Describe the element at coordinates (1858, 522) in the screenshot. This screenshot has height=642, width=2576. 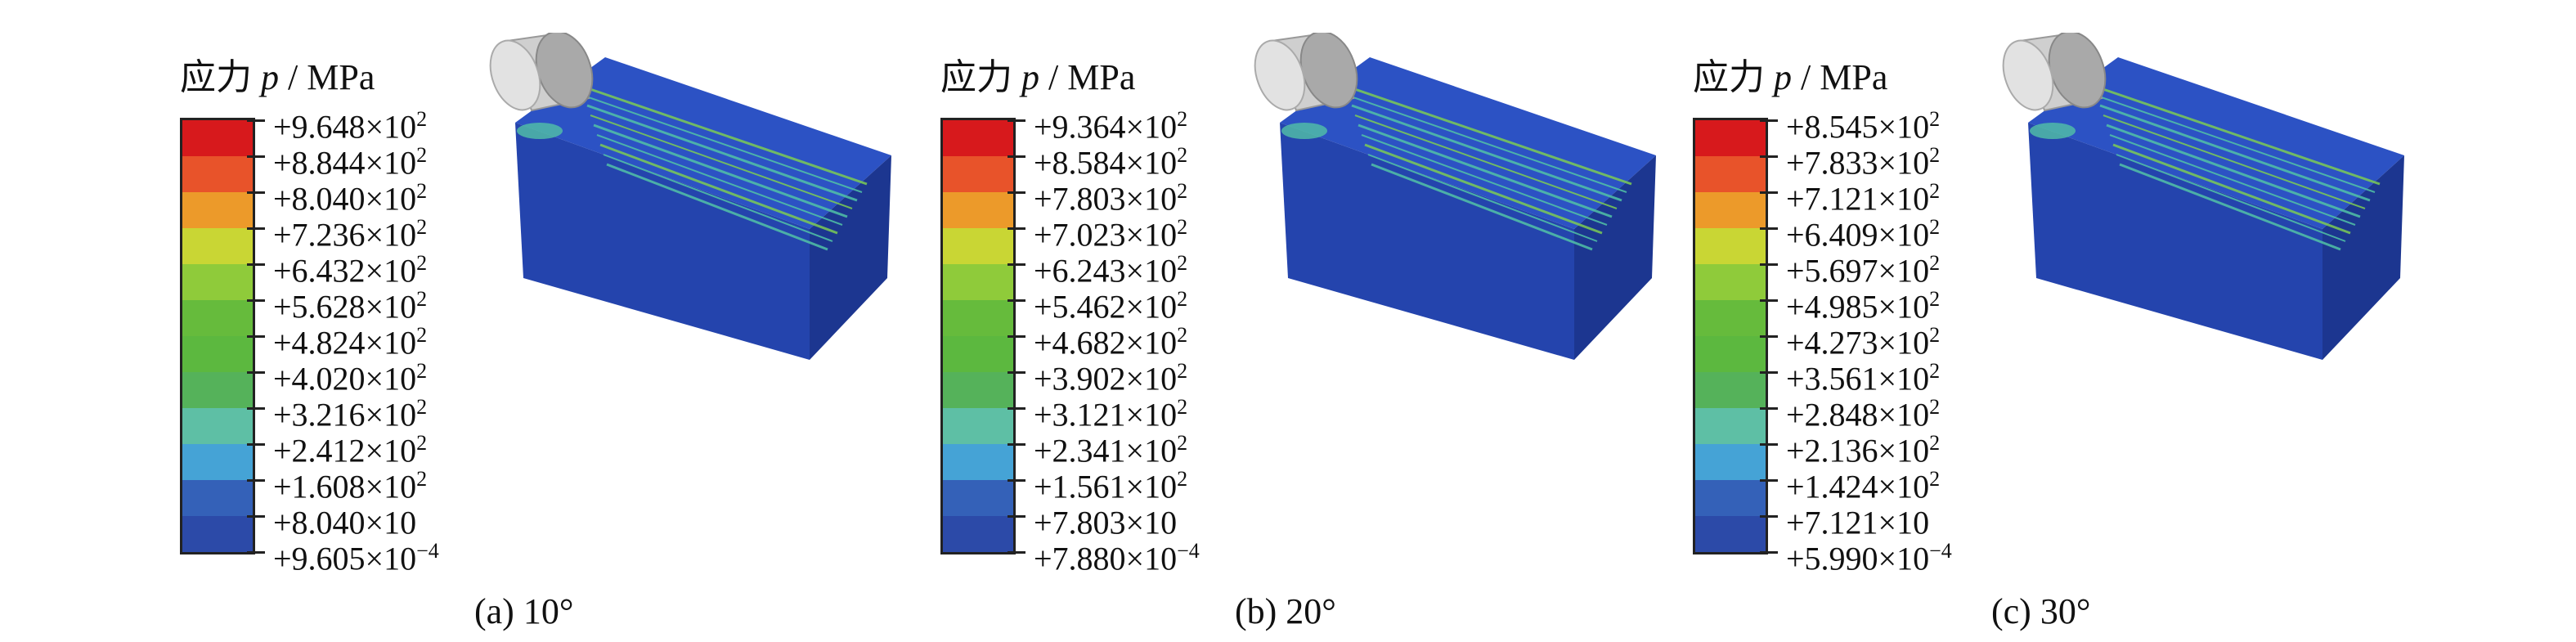
I see `legend-value-mantissa: +7.121×10` at that location.